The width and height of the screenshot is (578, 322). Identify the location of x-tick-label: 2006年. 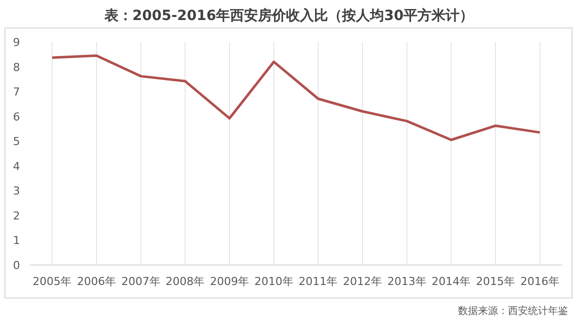
(96, 281).